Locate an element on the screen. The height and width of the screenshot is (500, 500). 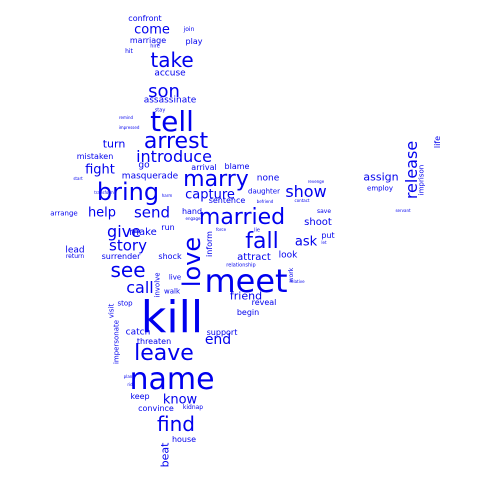
word-stop: stop is located at coordinates (125, 303).